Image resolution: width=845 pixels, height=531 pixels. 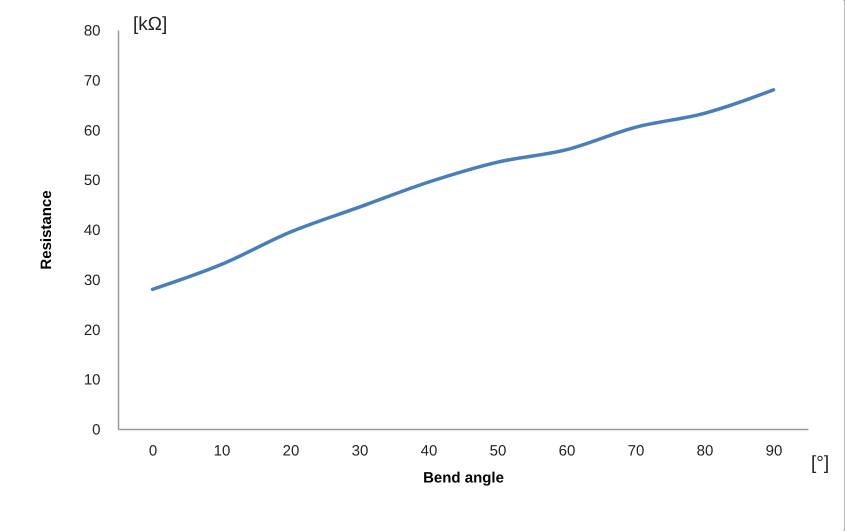 What do you see at coordinates (92, 81) in the screenshot?
I see `y-tick-label: 70` at bounding box center [92, 81].